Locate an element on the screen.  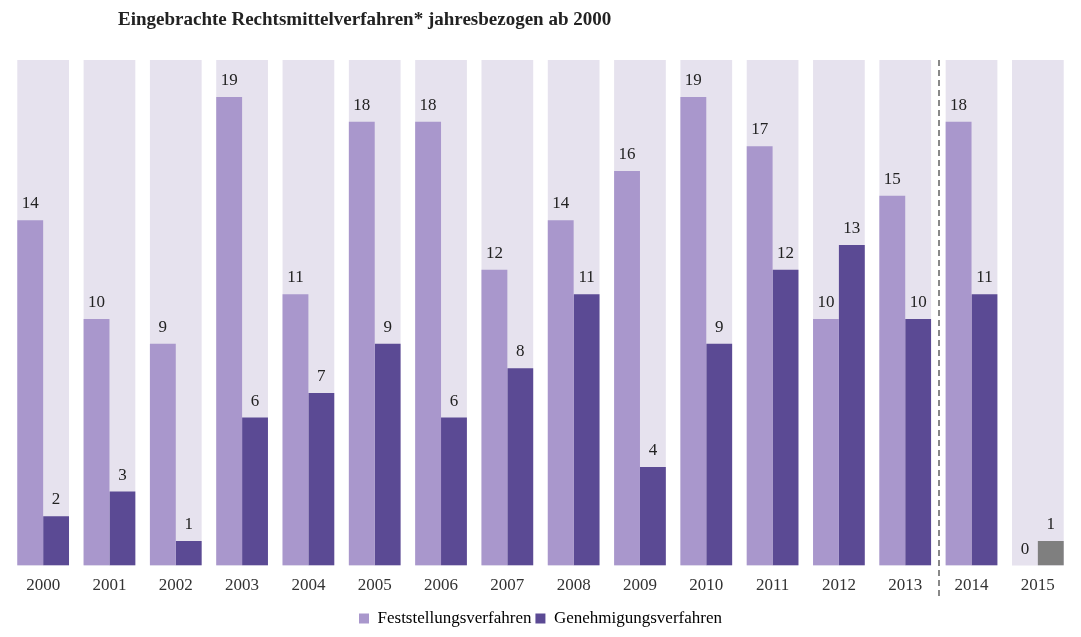
legend-label: Feststellungsverfahren is located at coordinates (454, 617).